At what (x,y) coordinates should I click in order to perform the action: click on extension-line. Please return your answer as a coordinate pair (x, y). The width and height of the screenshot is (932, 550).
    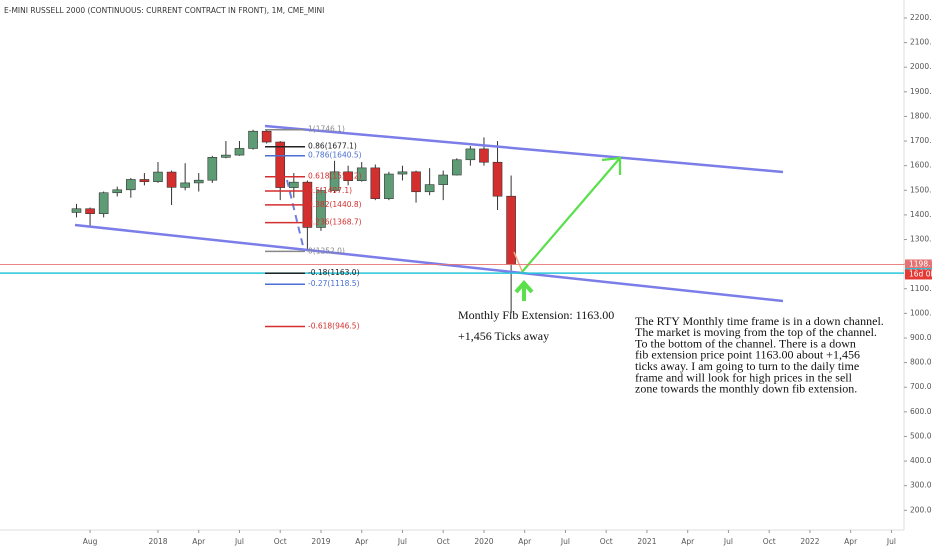
    Looking at the image, I should click on (518, 261).